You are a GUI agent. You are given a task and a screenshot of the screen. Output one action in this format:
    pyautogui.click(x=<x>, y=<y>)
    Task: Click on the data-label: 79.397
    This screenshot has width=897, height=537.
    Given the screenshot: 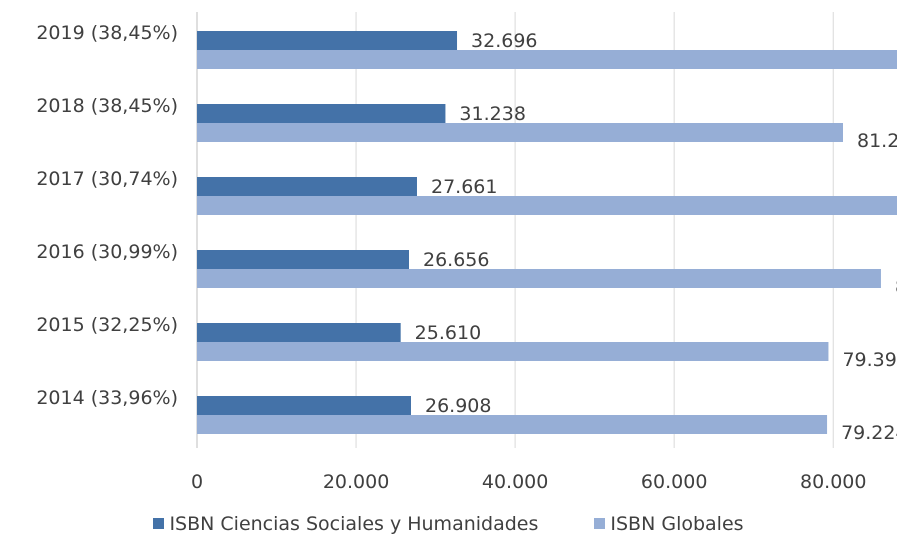 What is the action you would take?
    pyautogui.click(x=869, y=360)
    